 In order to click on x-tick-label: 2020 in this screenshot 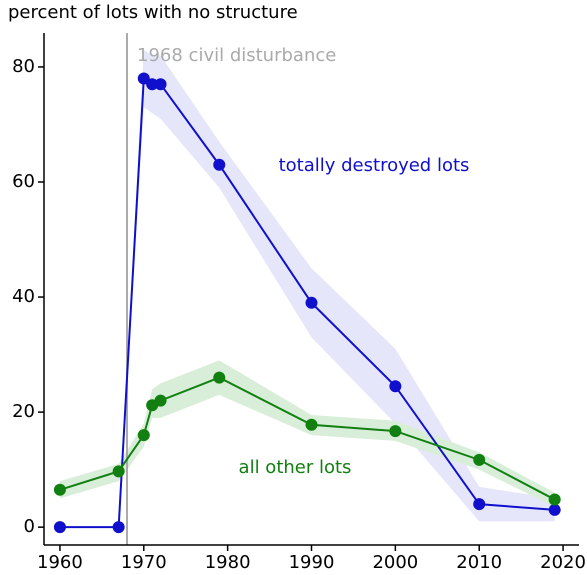, I will do `click(563, 562)`.